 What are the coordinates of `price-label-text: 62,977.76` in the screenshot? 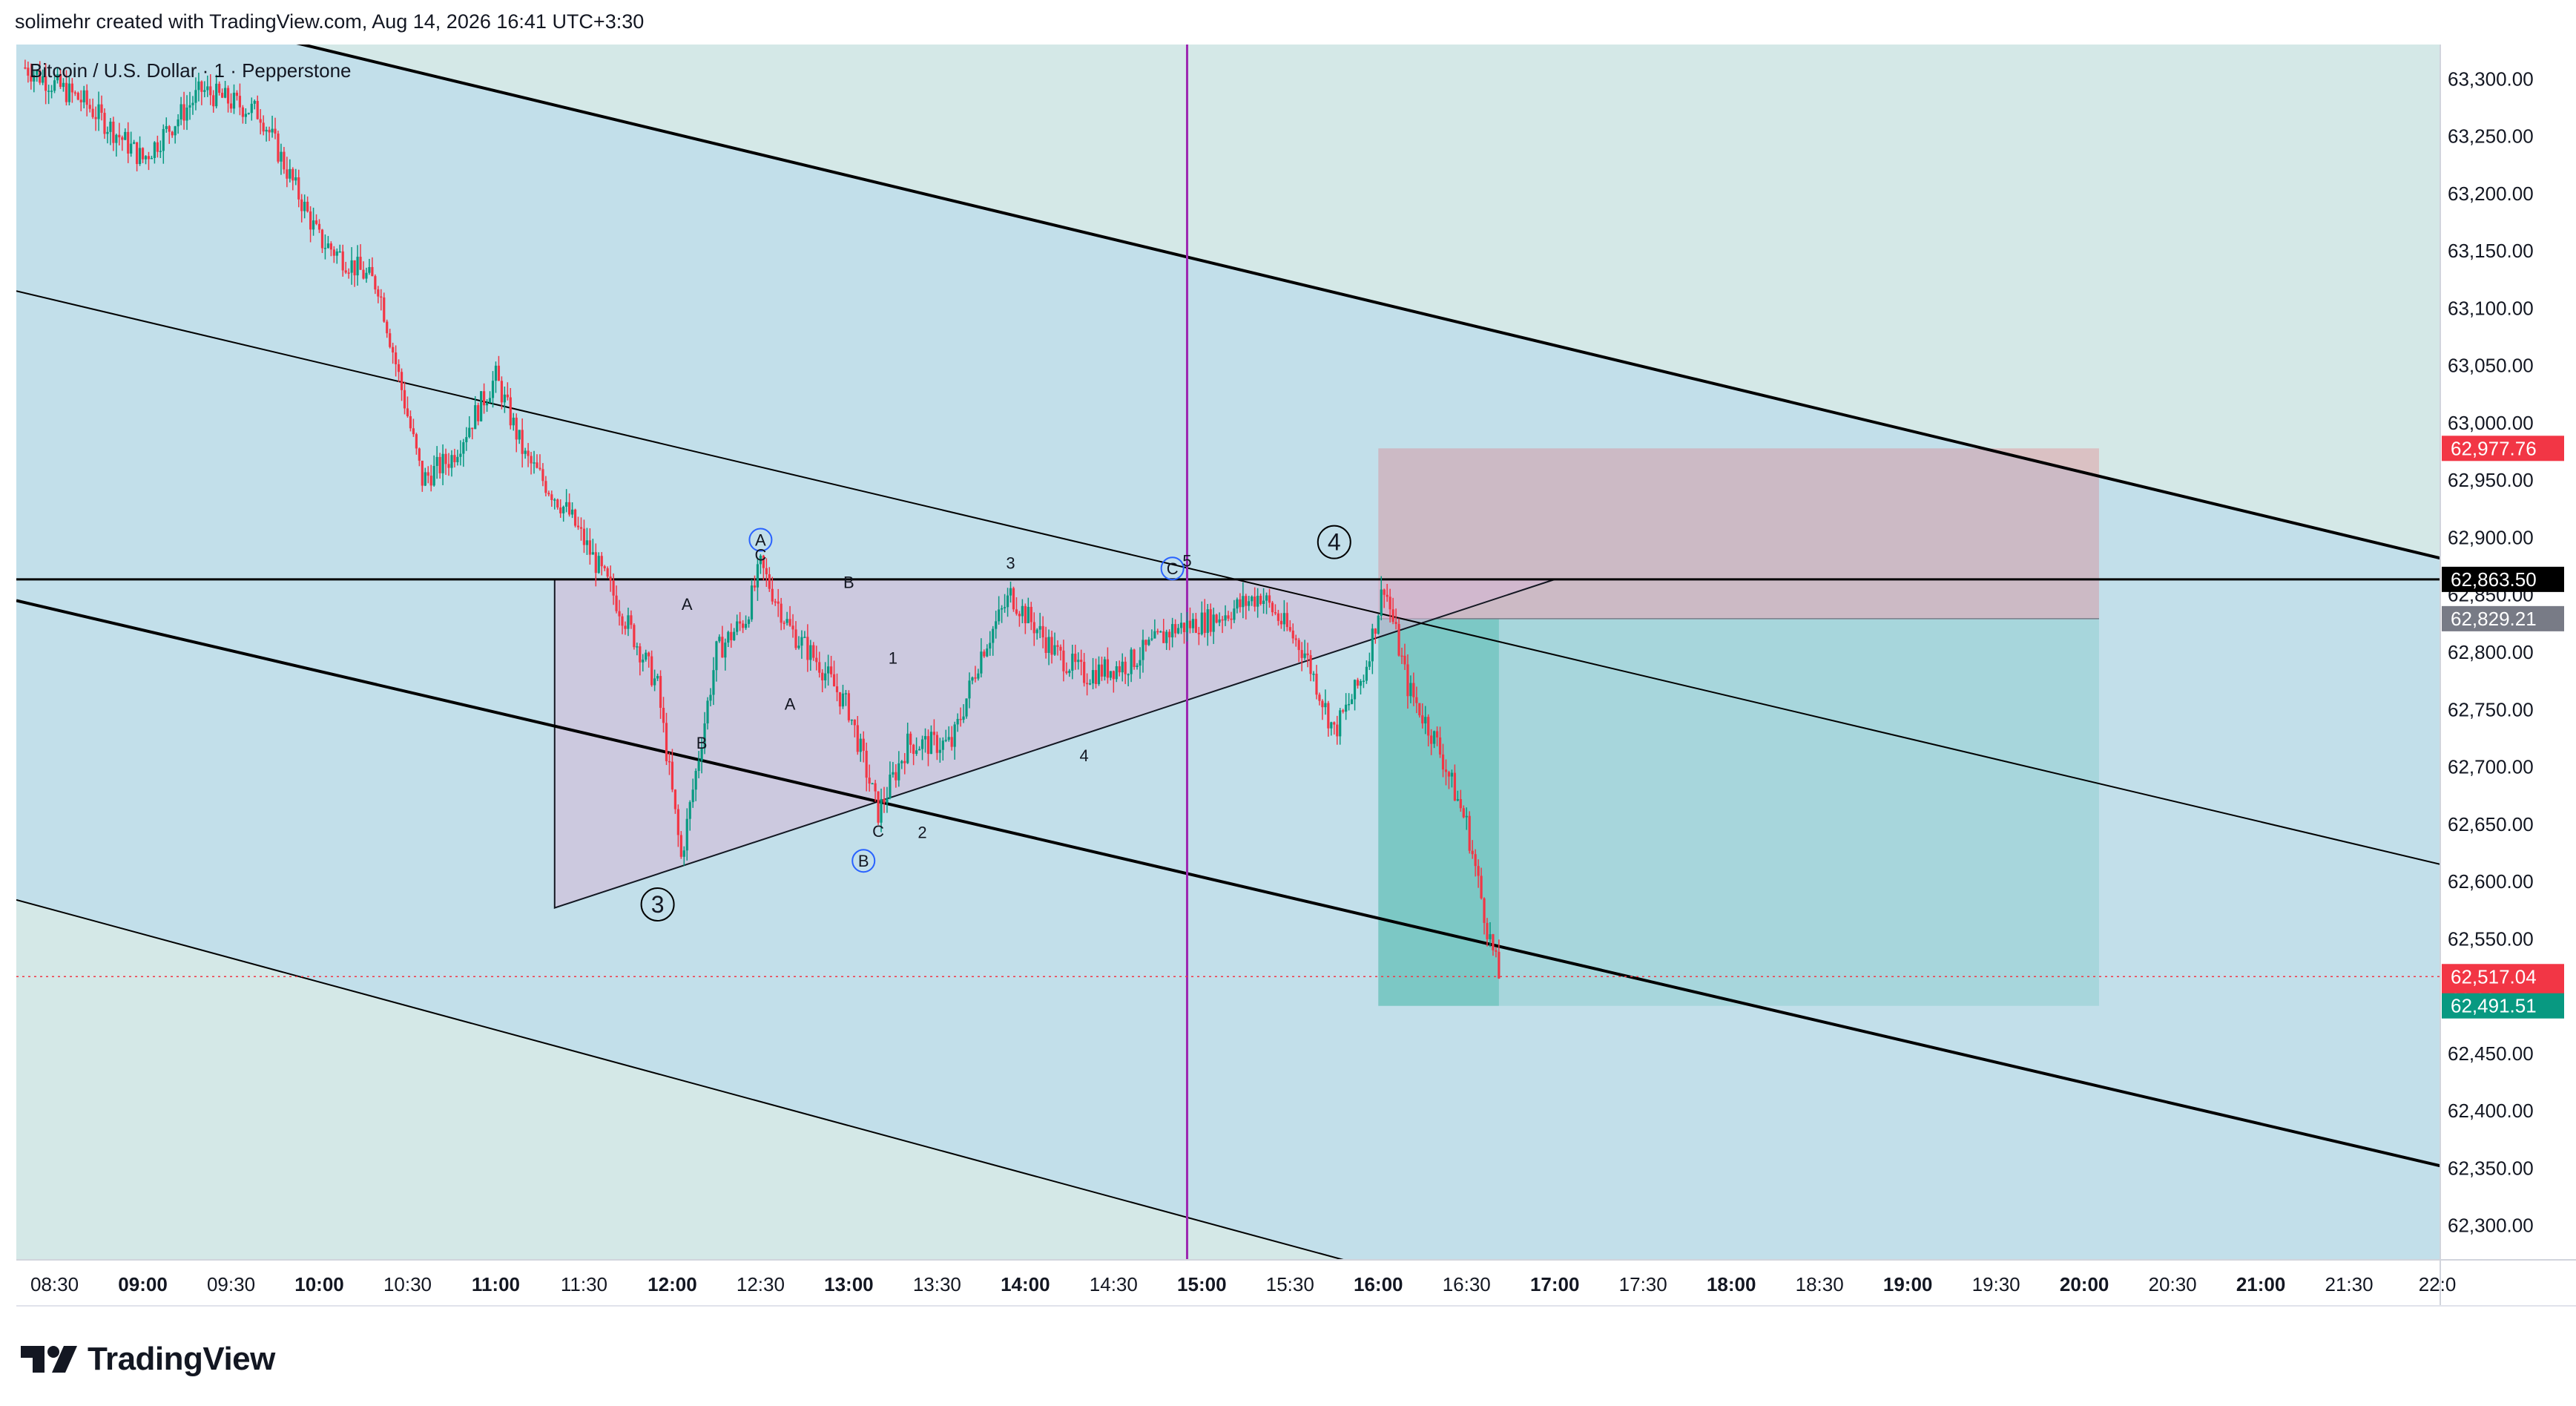 It's located at (2494, 448).